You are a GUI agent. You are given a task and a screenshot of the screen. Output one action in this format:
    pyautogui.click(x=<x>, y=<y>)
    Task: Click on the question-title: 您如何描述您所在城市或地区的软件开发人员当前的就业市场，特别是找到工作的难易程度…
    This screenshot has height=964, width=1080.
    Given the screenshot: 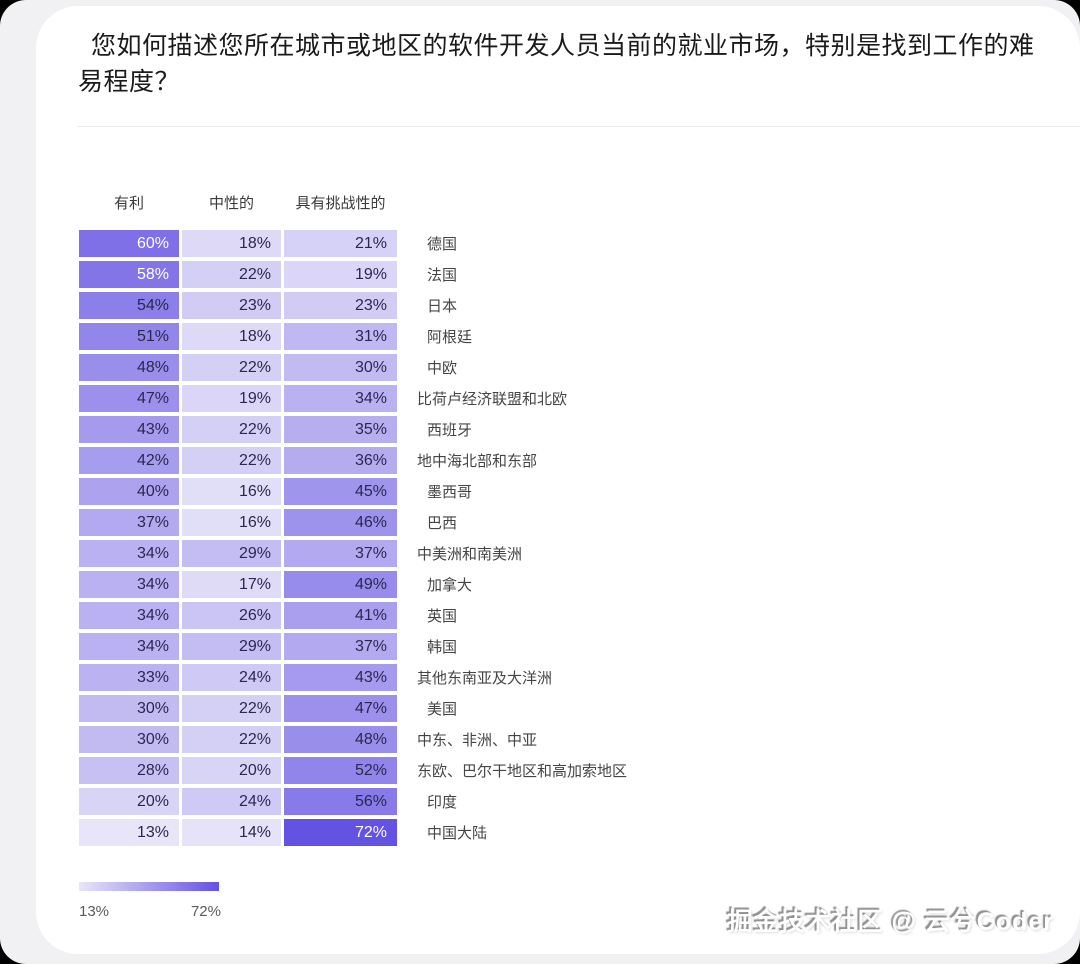 What is the action you would take?
    pyautogui.click(x=556, y=64)
    